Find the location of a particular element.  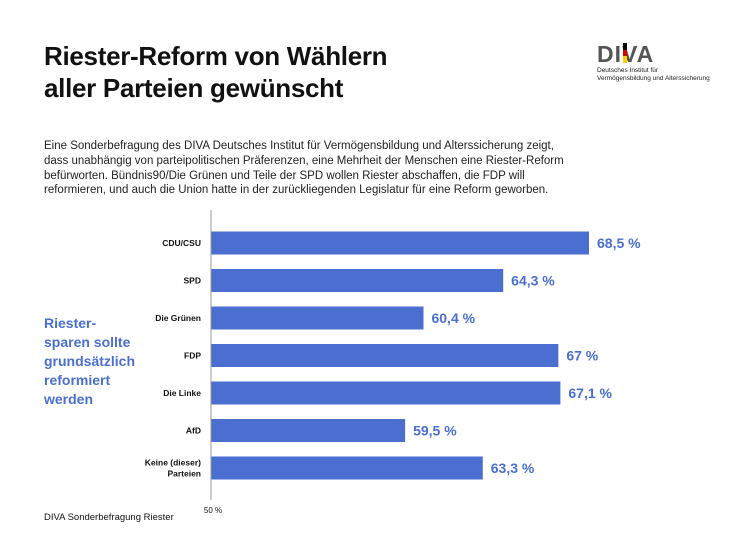

flag-stripe-red is located at coordinates (625, 53).